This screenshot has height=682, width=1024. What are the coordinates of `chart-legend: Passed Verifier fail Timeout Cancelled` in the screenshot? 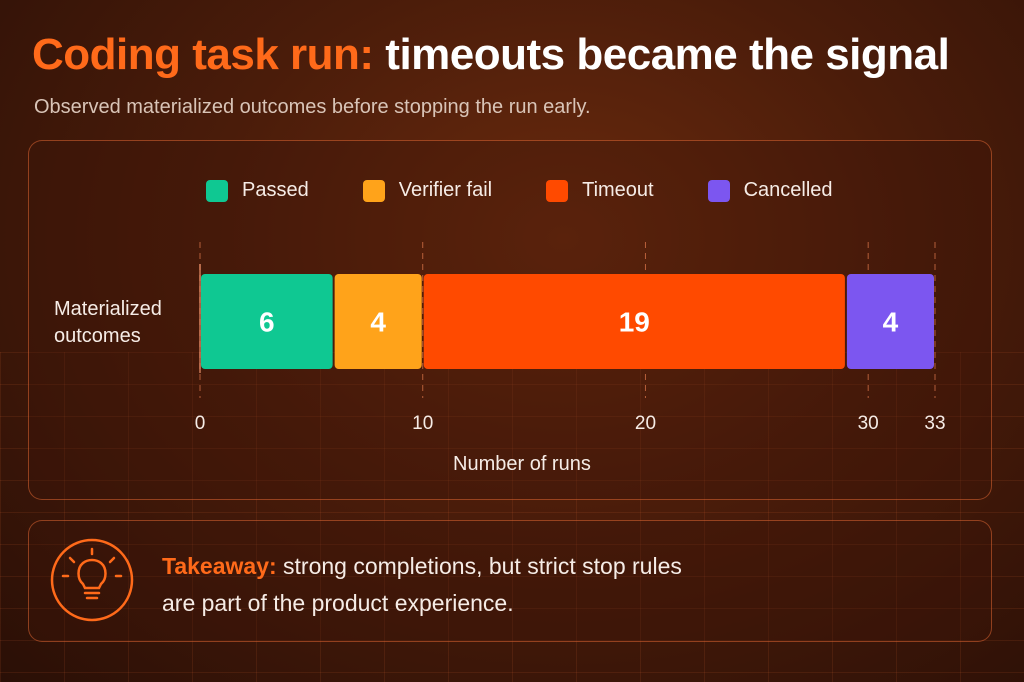 It's located at (546, 190).